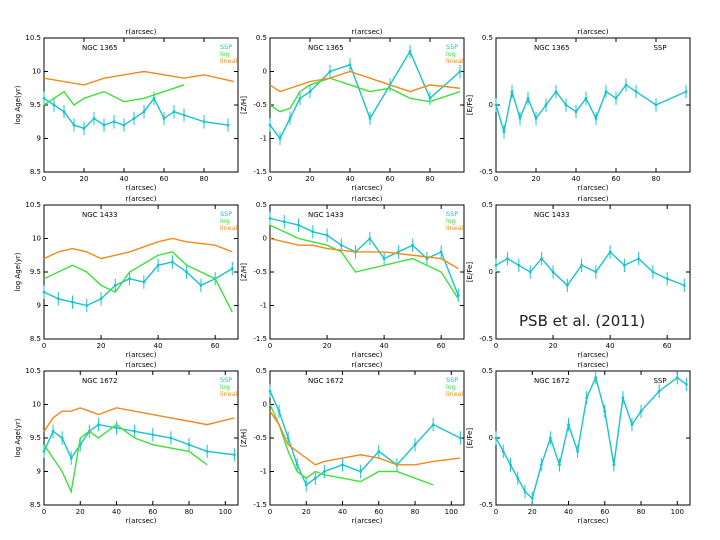  Describe the element at coordinates (326, 48) in the screenshot. I see `galaxy-label: NGC 1365` at that location.